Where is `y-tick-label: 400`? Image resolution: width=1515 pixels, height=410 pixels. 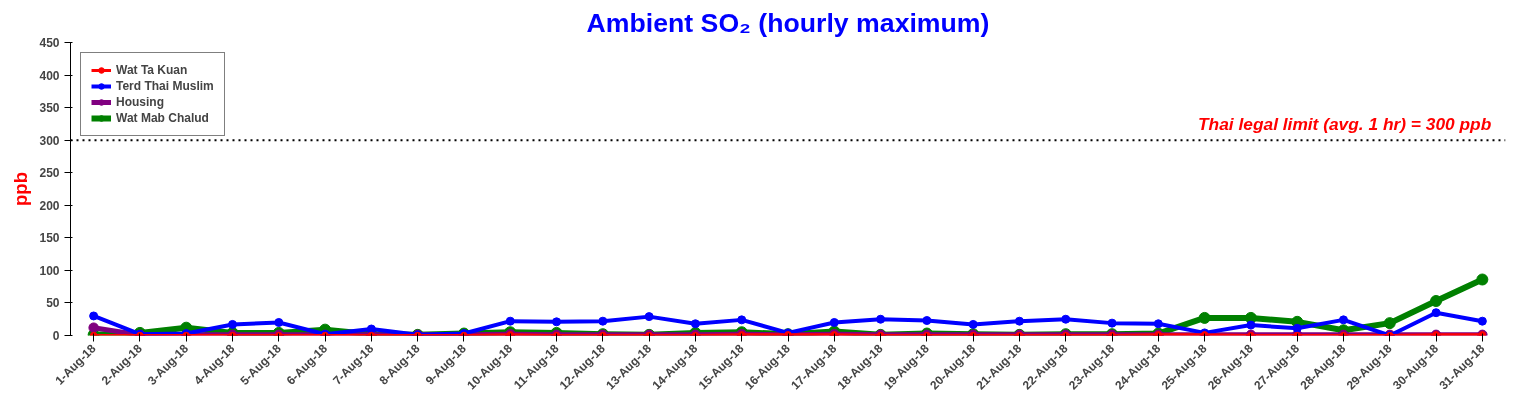
y-tick-label: 400 is located at coordinates (49, 75).